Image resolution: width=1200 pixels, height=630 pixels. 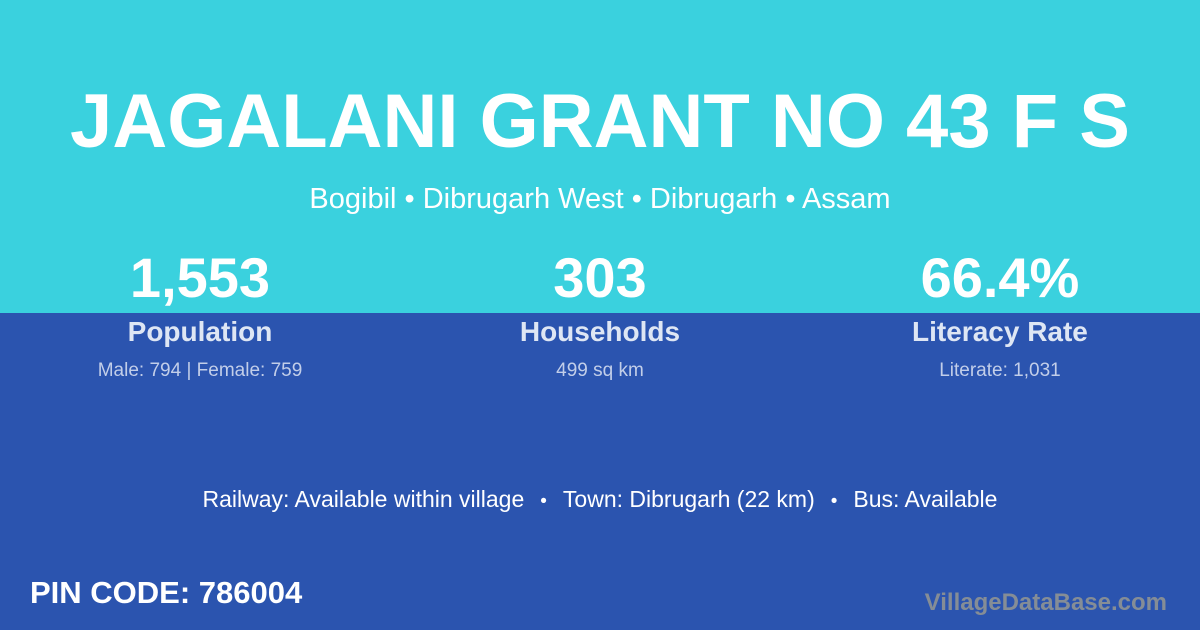 I want to click on bus-info: Bus: Available, so click(x=925, y=499).